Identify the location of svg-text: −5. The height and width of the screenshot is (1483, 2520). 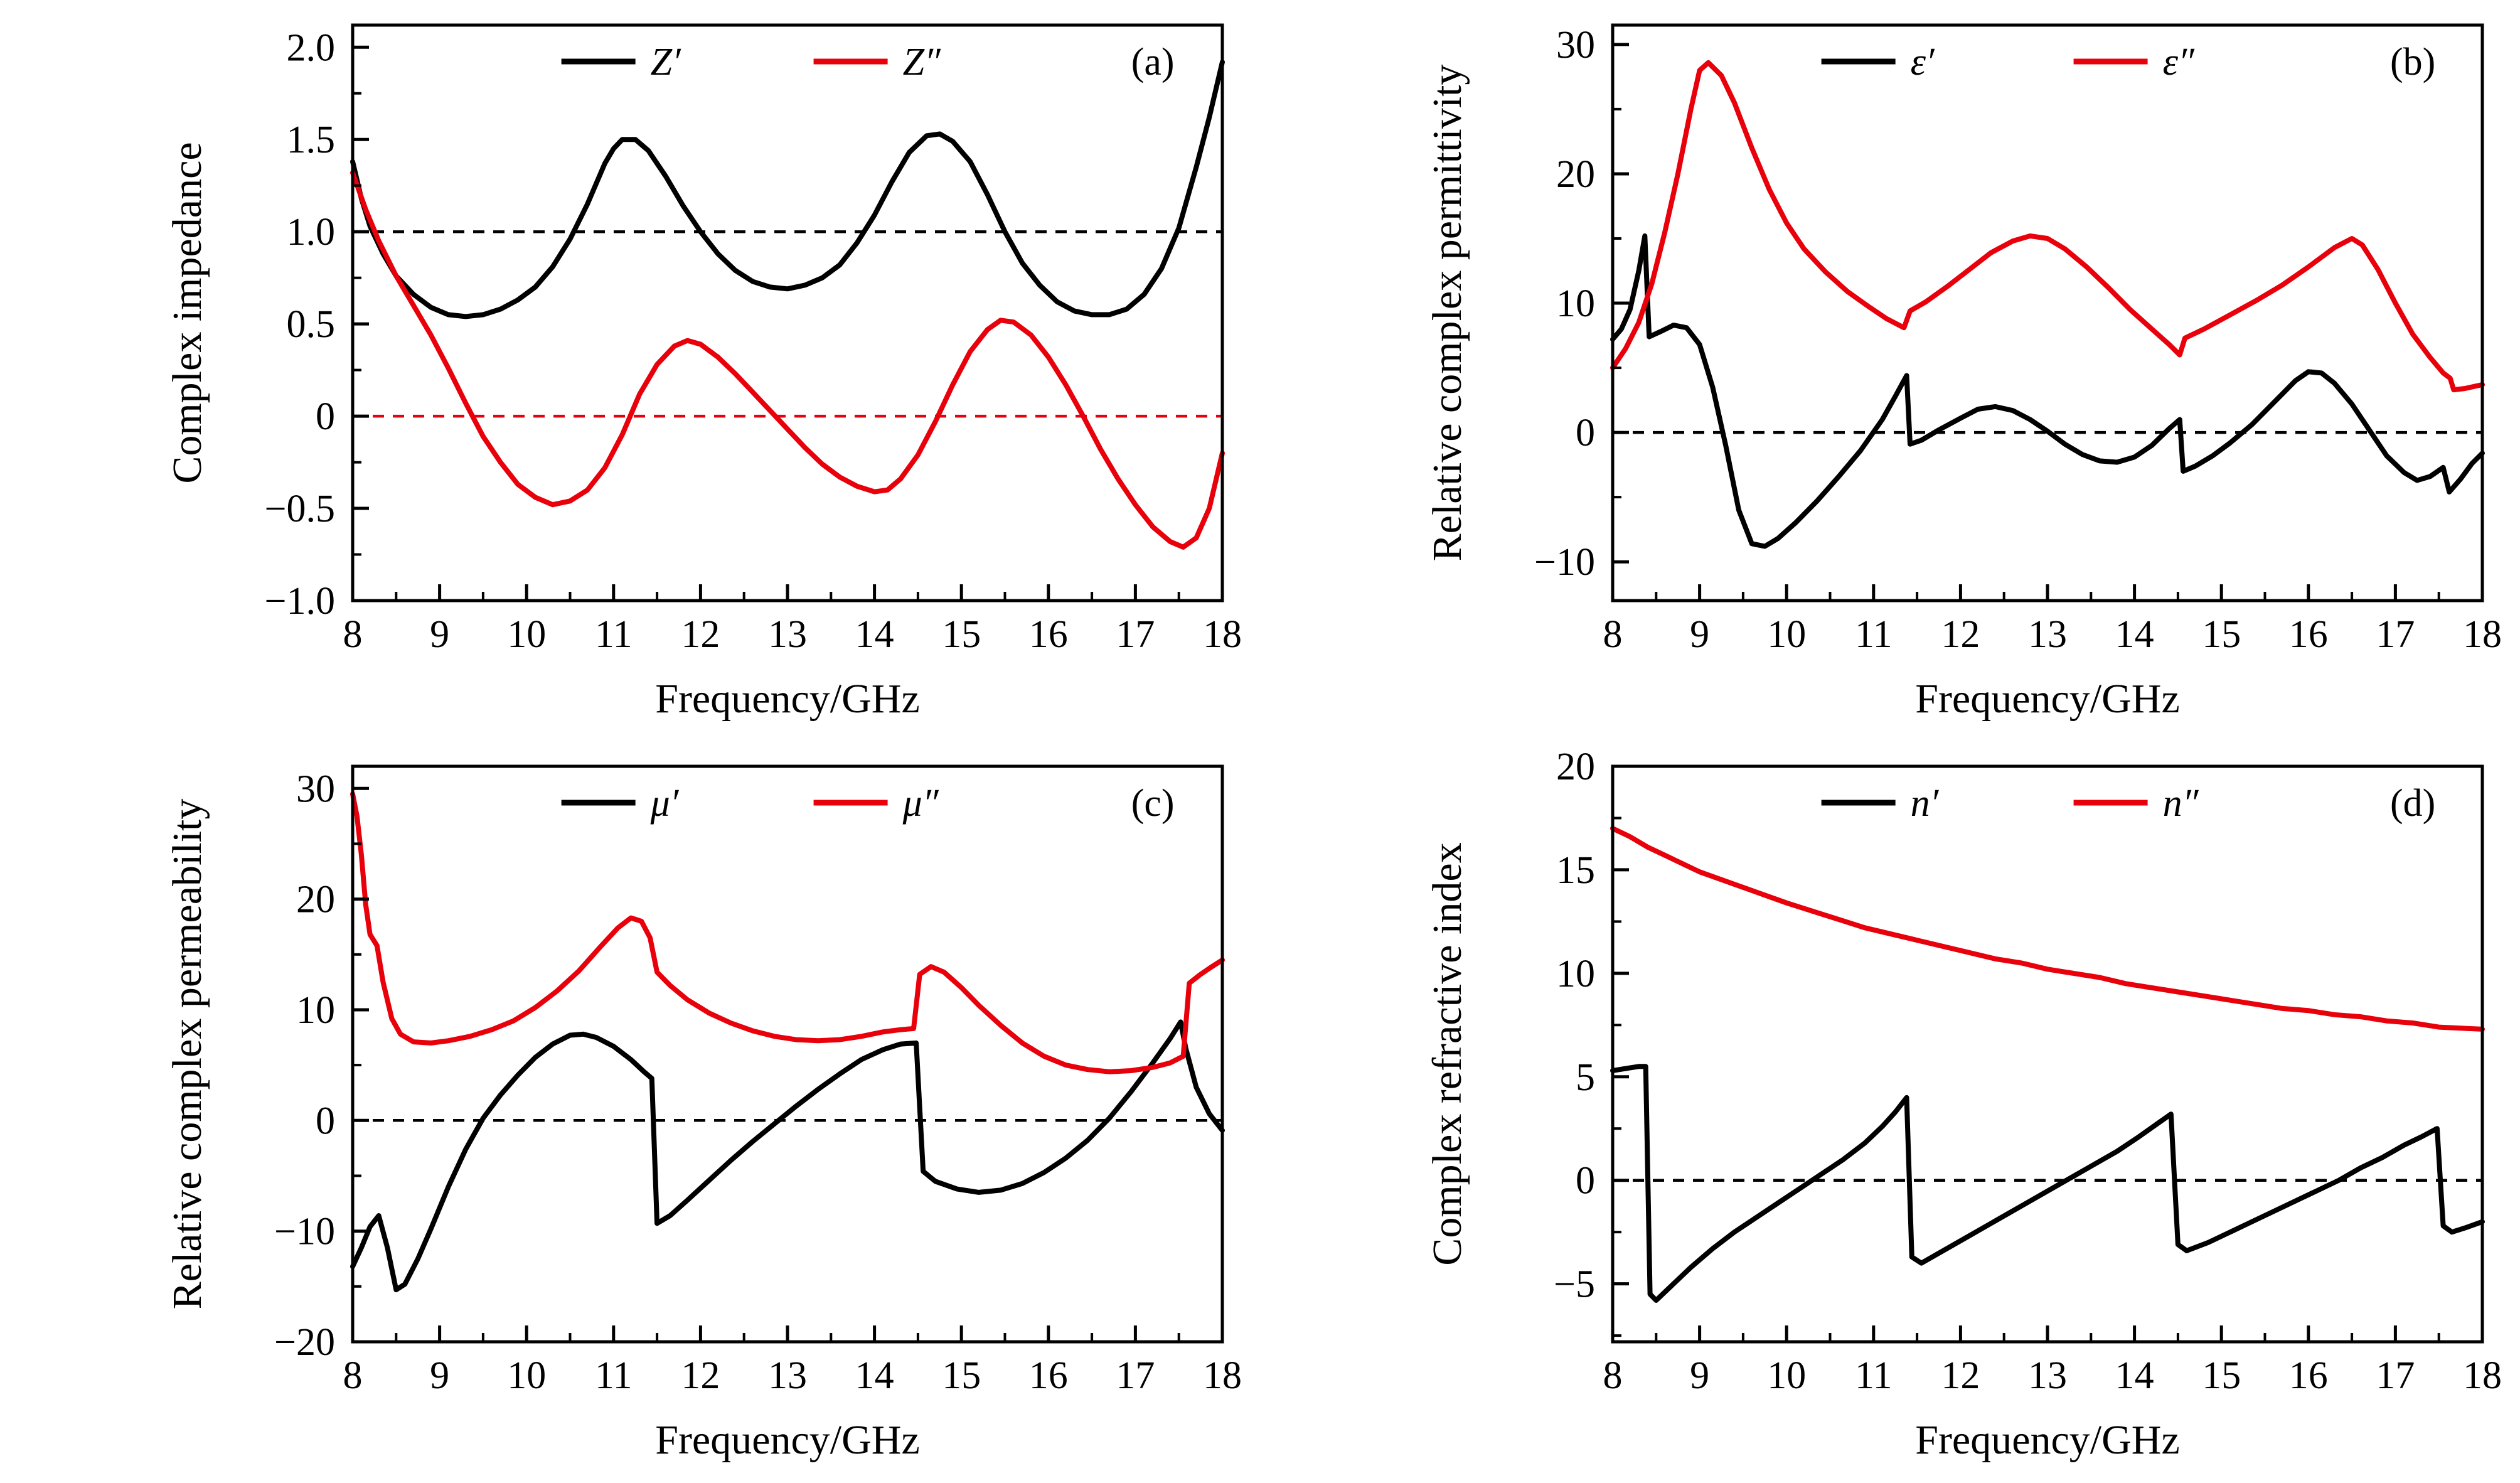
(1574, 1284).